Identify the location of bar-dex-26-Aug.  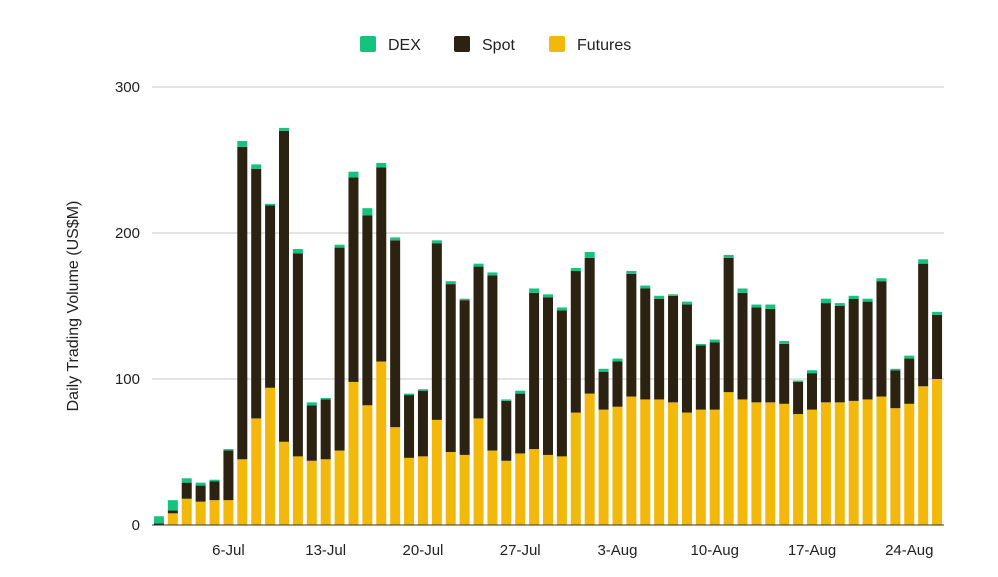
(937, 313).